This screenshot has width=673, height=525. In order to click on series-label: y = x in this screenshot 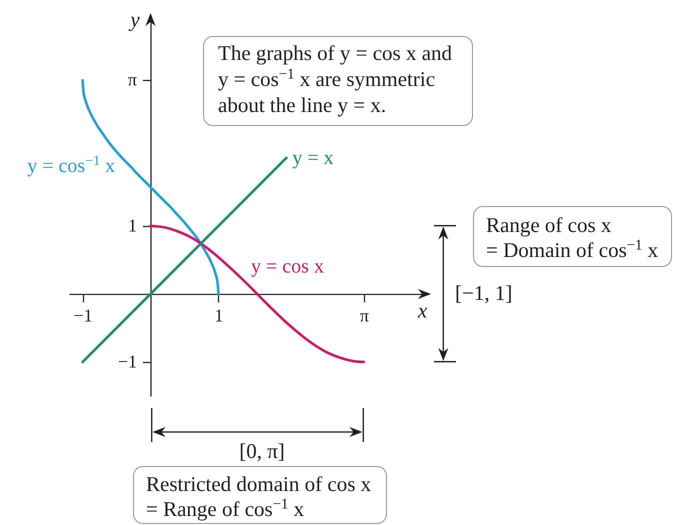, I will do `click(313, 157)`.